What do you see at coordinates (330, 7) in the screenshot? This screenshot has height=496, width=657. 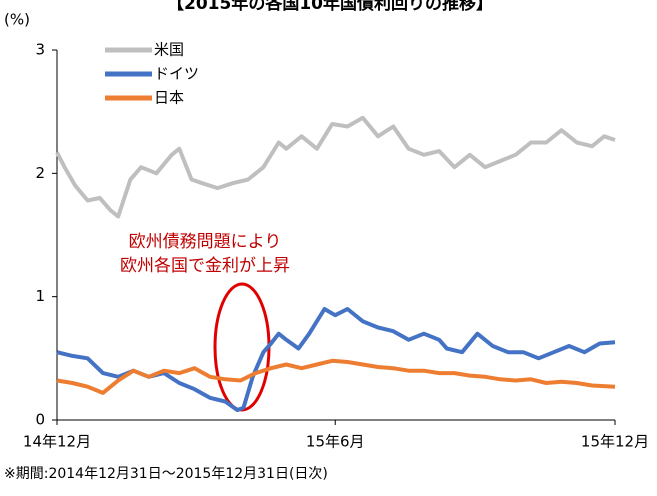 I see `chart-title: 【2015年の各国10年国債利回りの推移】` at bounding box center [330, 7].